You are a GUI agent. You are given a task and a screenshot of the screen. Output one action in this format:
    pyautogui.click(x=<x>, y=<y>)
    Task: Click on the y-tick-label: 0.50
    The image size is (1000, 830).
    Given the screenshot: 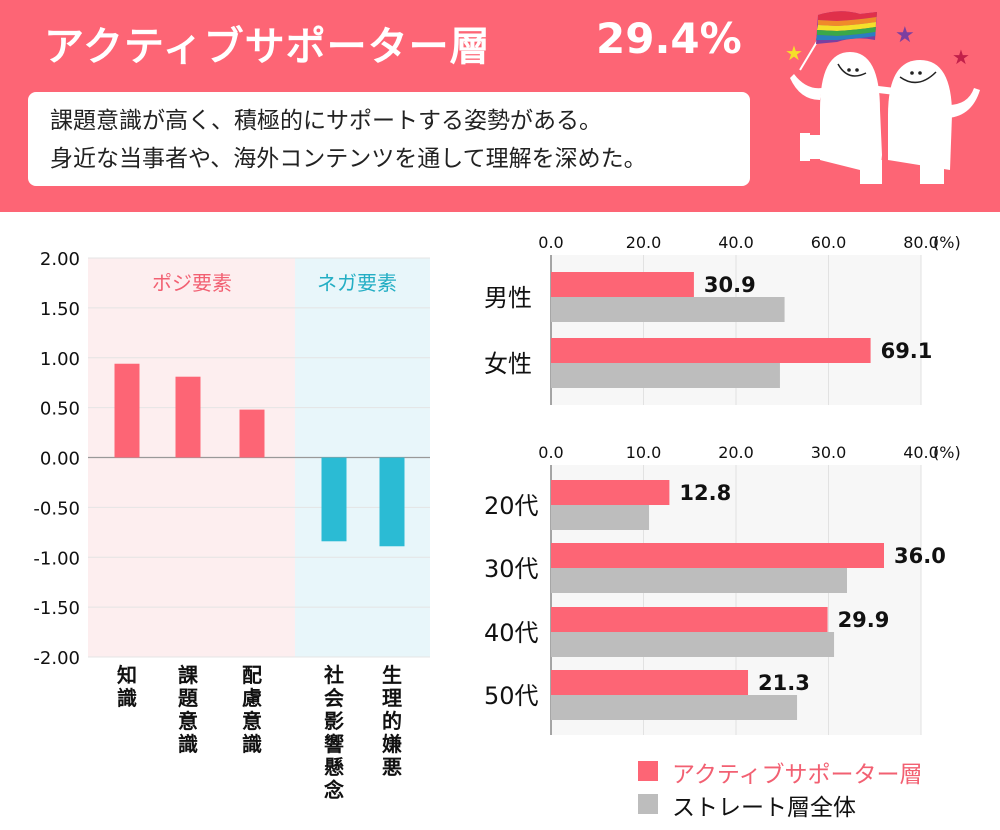 What is the action you would take?
    pyautogui.click(x=60, y=409)
    